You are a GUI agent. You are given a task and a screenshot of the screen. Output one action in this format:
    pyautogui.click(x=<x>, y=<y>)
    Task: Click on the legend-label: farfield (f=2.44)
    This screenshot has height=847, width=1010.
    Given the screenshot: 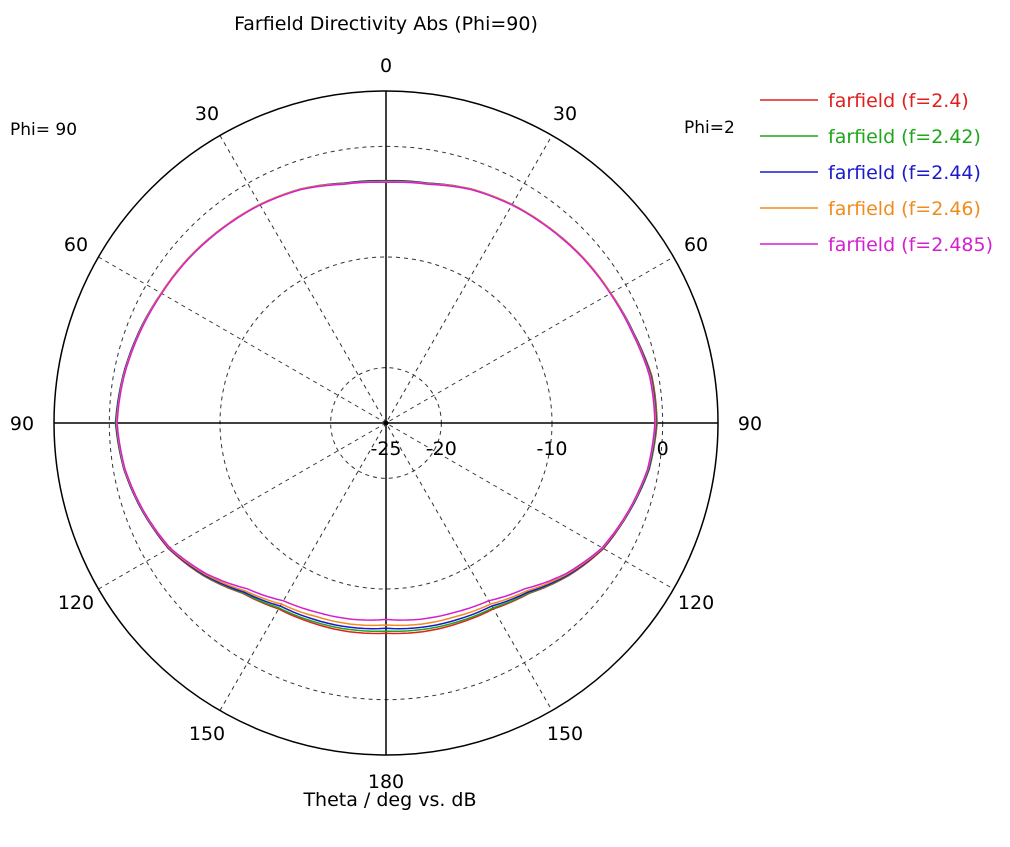 What is the action you would take?
    pyautogui.click(x=904, y=173)
    